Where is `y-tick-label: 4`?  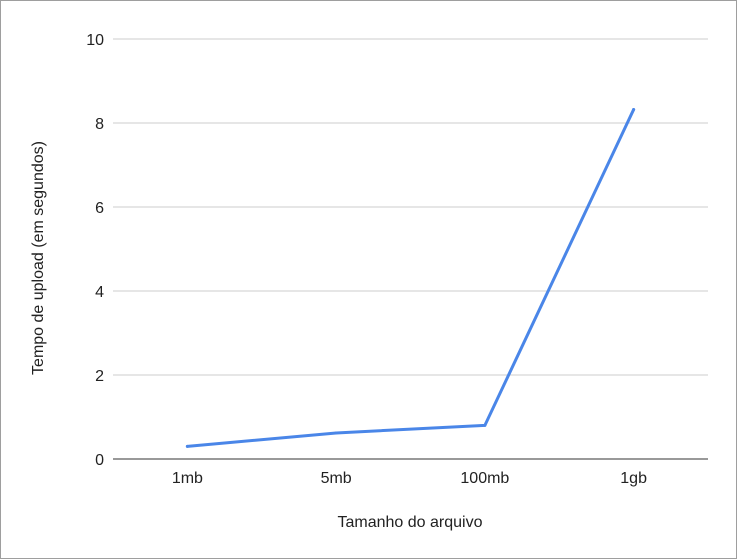 y-tick-label: 4 is located at coordinates (99, 292).